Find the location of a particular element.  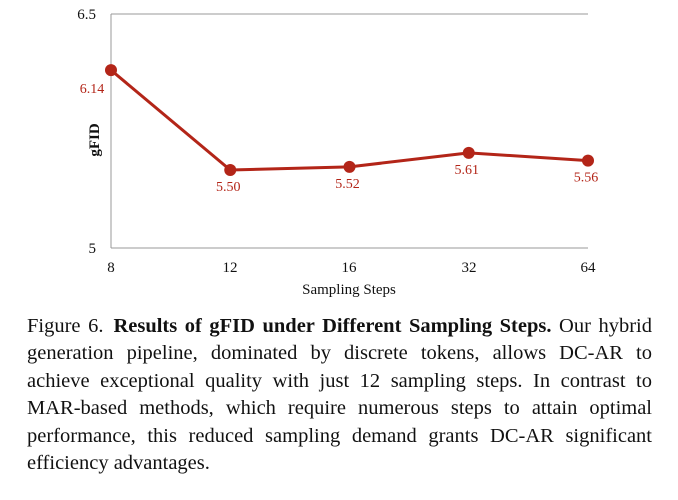

data-label-0: 6.14 is located at coordinates (92, 89).